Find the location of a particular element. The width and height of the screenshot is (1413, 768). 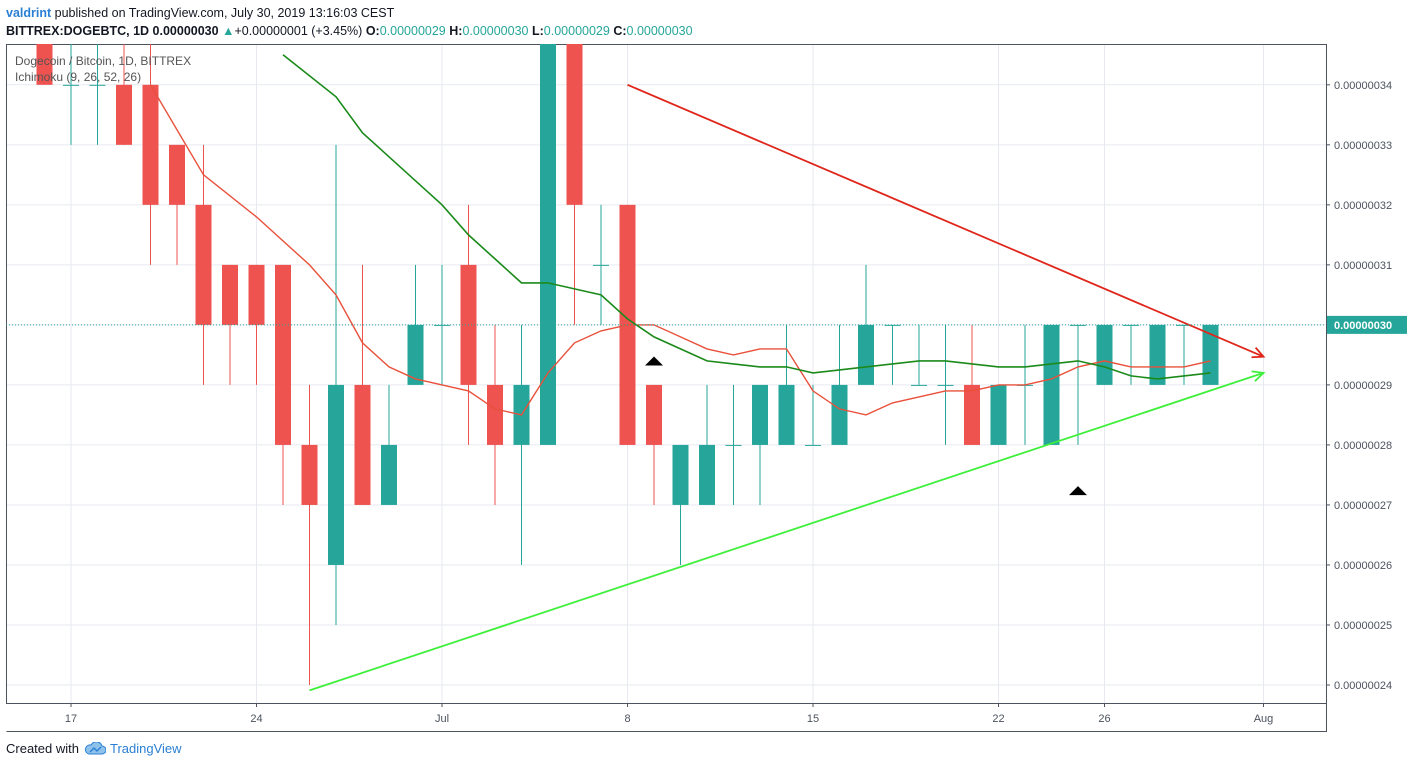

x-tick-label: 24 is located at coordinates (256, 719).